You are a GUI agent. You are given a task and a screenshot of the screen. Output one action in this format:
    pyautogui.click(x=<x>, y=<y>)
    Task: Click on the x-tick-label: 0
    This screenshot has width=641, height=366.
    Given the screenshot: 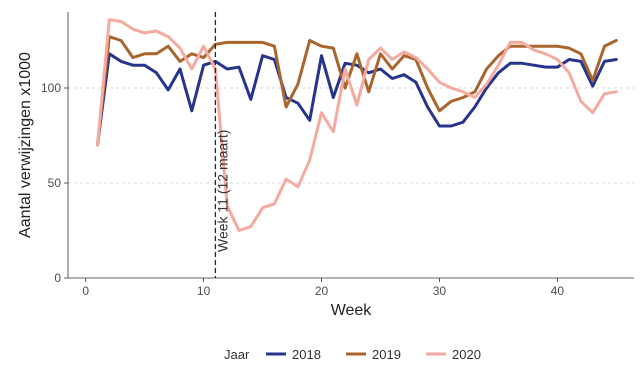 What is the action you would take?
    pyautogui.click(x=85, y=291)
    